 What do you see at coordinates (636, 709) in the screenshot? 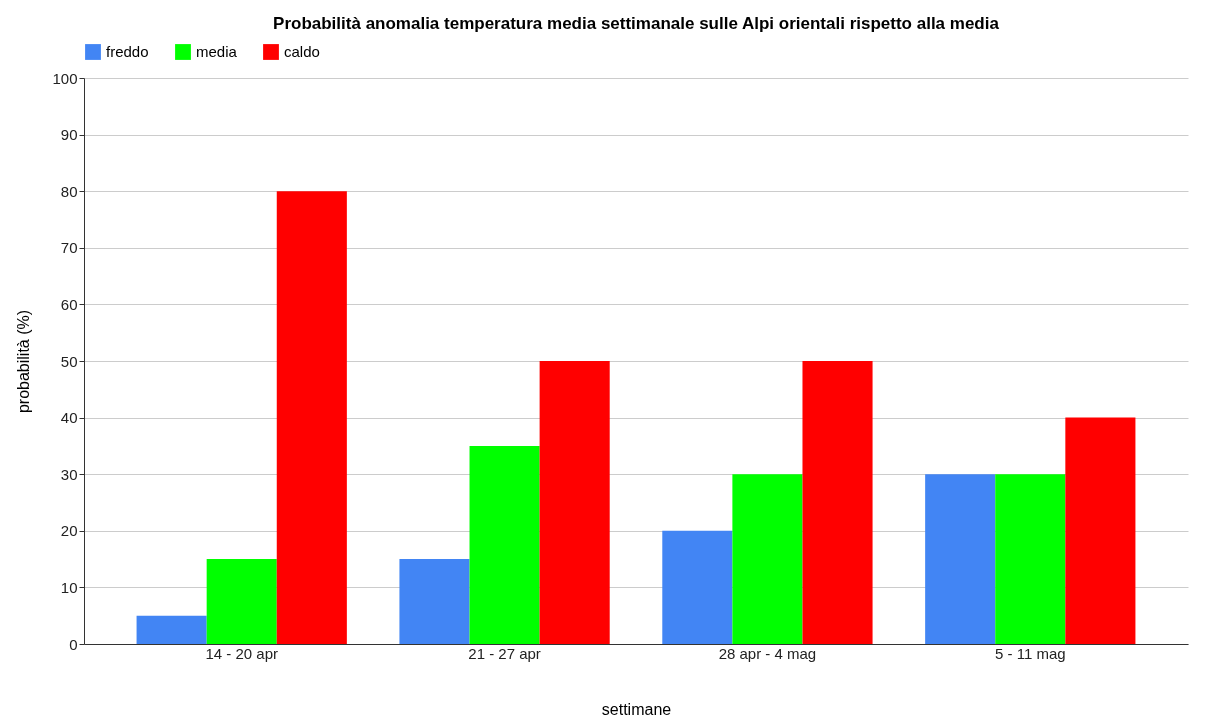
I see `x-axis-title: settimane` at bounding box center [636, 709].